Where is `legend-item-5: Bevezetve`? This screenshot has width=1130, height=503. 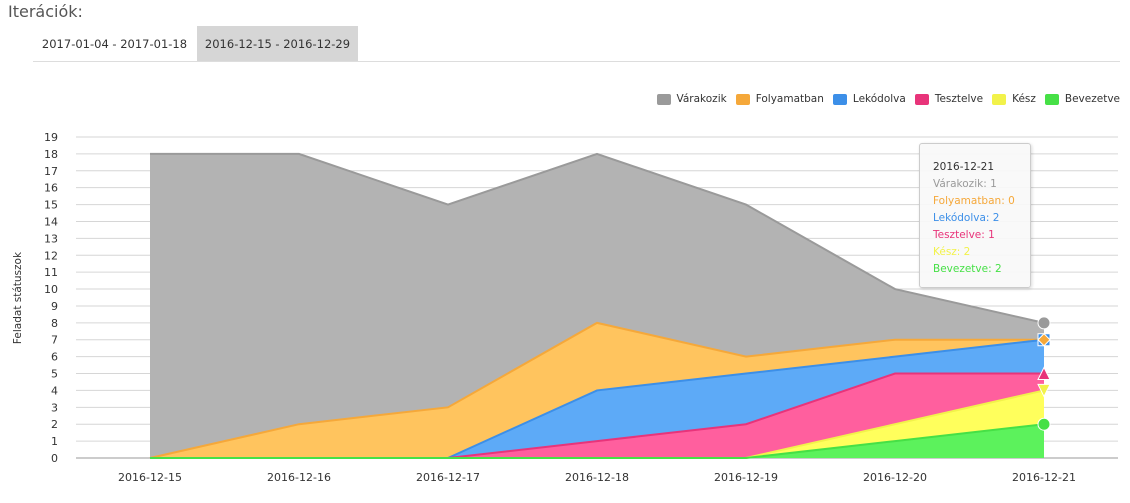
legend-item-5: Bevezetve is located at coordinates (1082, 99).